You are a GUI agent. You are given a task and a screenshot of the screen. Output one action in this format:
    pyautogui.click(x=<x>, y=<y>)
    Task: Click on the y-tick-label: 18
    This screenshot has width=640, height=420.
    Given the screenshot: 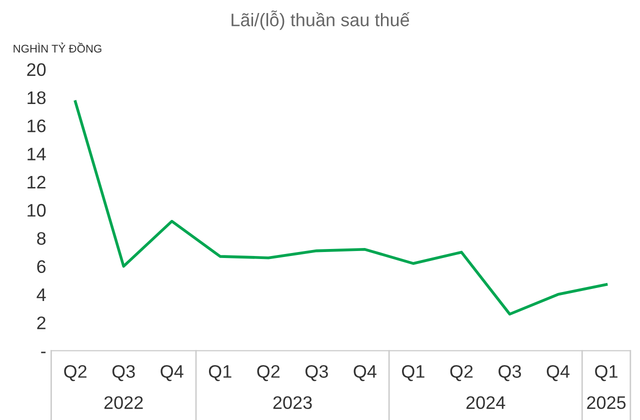 What is the action you would take?
    pyautogui.click(x=37, y=97)
    